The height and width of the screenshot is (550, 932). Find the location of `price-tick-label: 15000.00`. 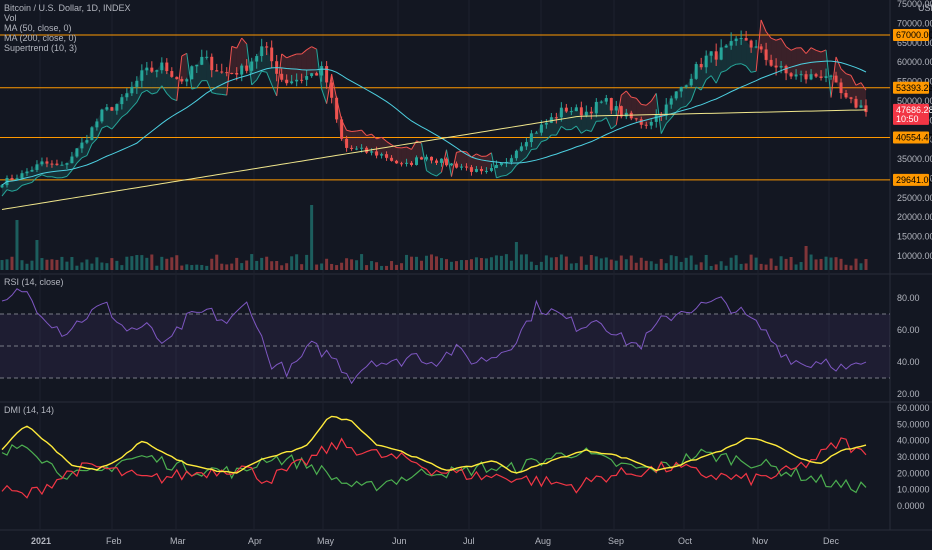

price-tick-label: 15000.00 is located at coordinates (914, 237).